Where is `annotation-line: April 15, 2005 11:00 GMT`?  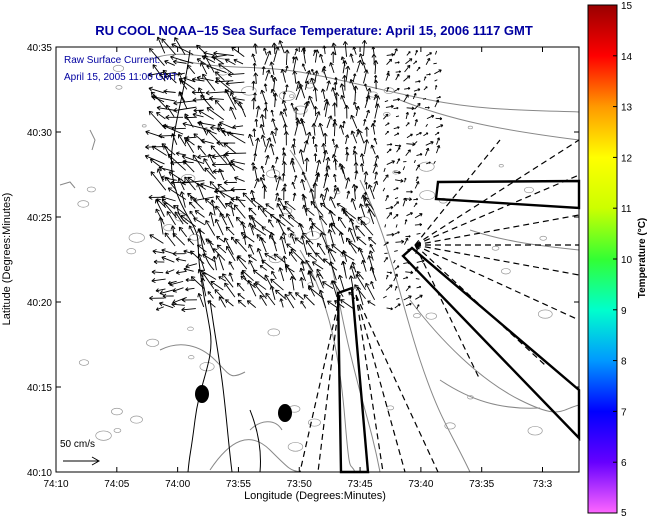 annotation-line: April 15, 2005 11:00 GMT is located at coordinates (121, 77).